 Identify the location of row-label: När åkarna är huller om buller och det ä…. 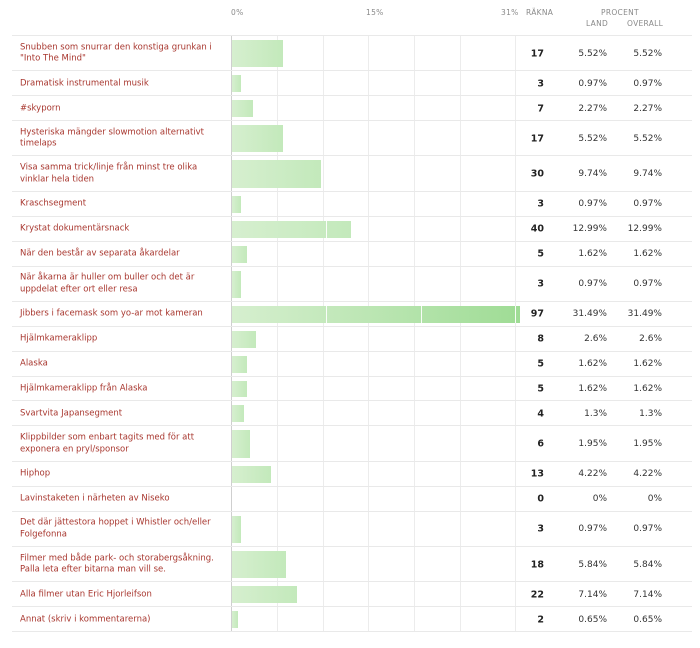
(107, 283).